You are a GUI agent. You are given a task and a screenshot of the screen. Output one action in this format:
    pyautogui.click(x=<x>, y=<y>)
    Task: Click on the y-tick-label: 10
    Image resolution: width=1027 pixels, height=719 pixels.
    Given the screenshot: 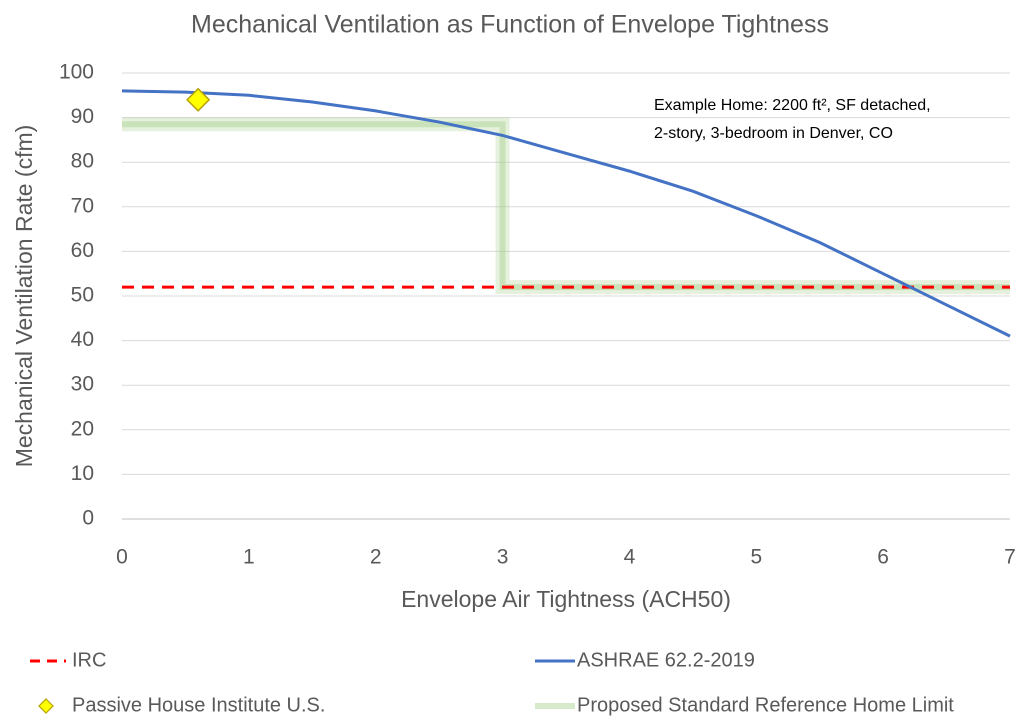 What is the action you would take?
    pyautogui.click(x=82, y=473)
    